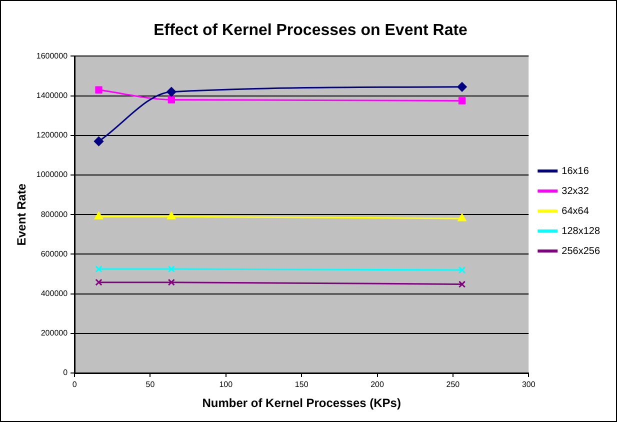 This screenshot has height=422, width=617. What do you see at coordinates (54, 253) in the screenshot?
I see `y-tick-label: 600000` at bounding box center [54, 253].